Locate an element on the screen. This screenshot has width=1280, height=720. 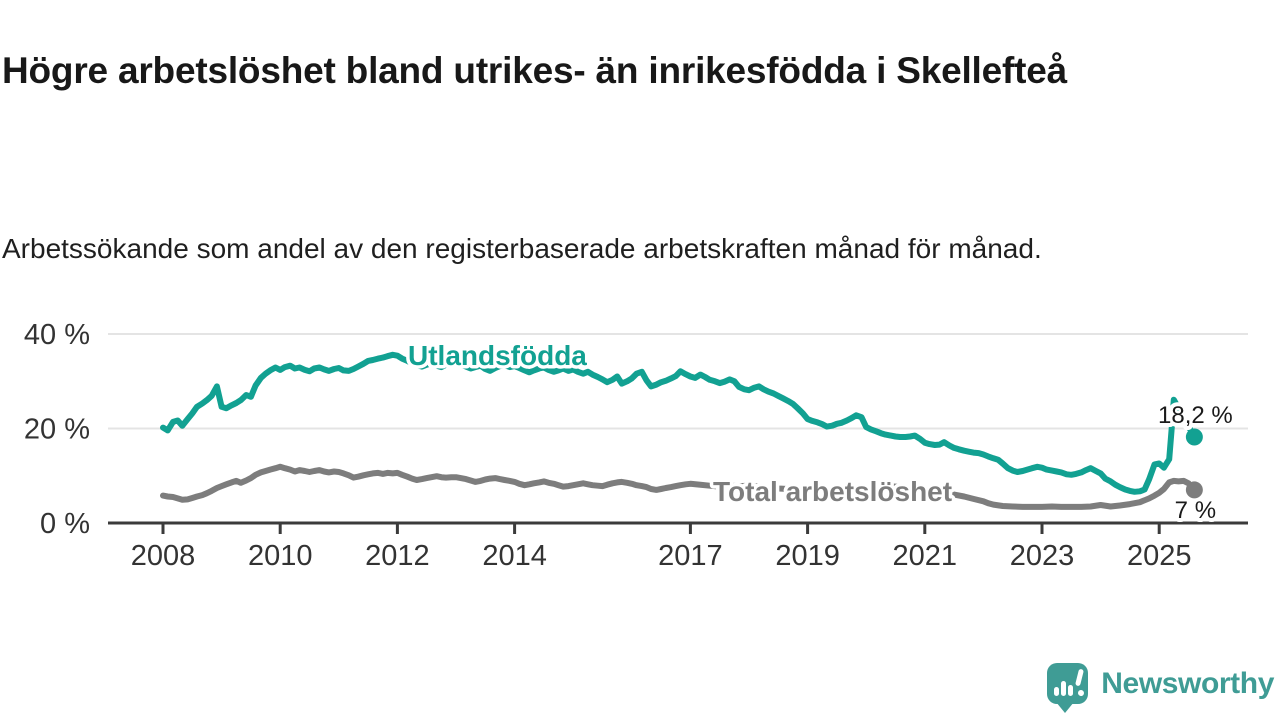
x-axis-tick-label: 2023 is located at coordinates (1042, 556).